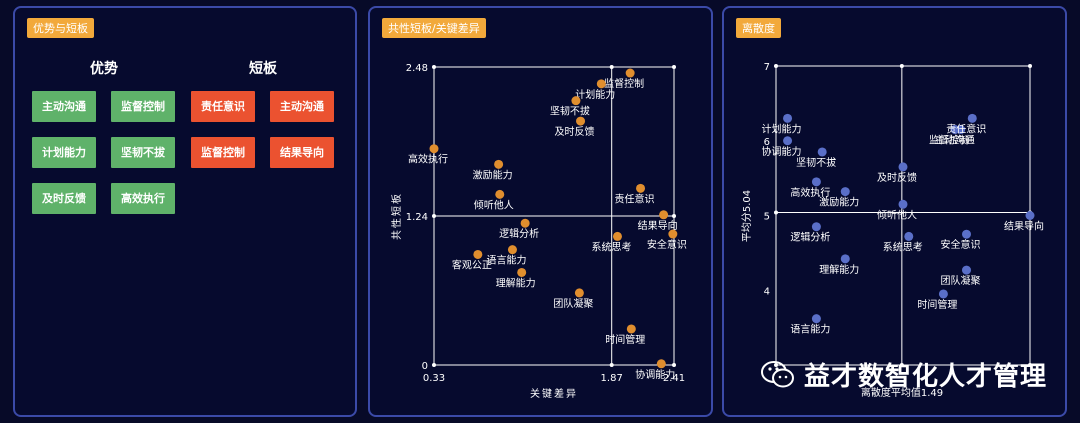 Image resolution: width=1080 pixels, height=423 pixels. Describe the element at coordinates (263, 69) in the screenshot. I see `weaknesses-title: 短板` at that location.